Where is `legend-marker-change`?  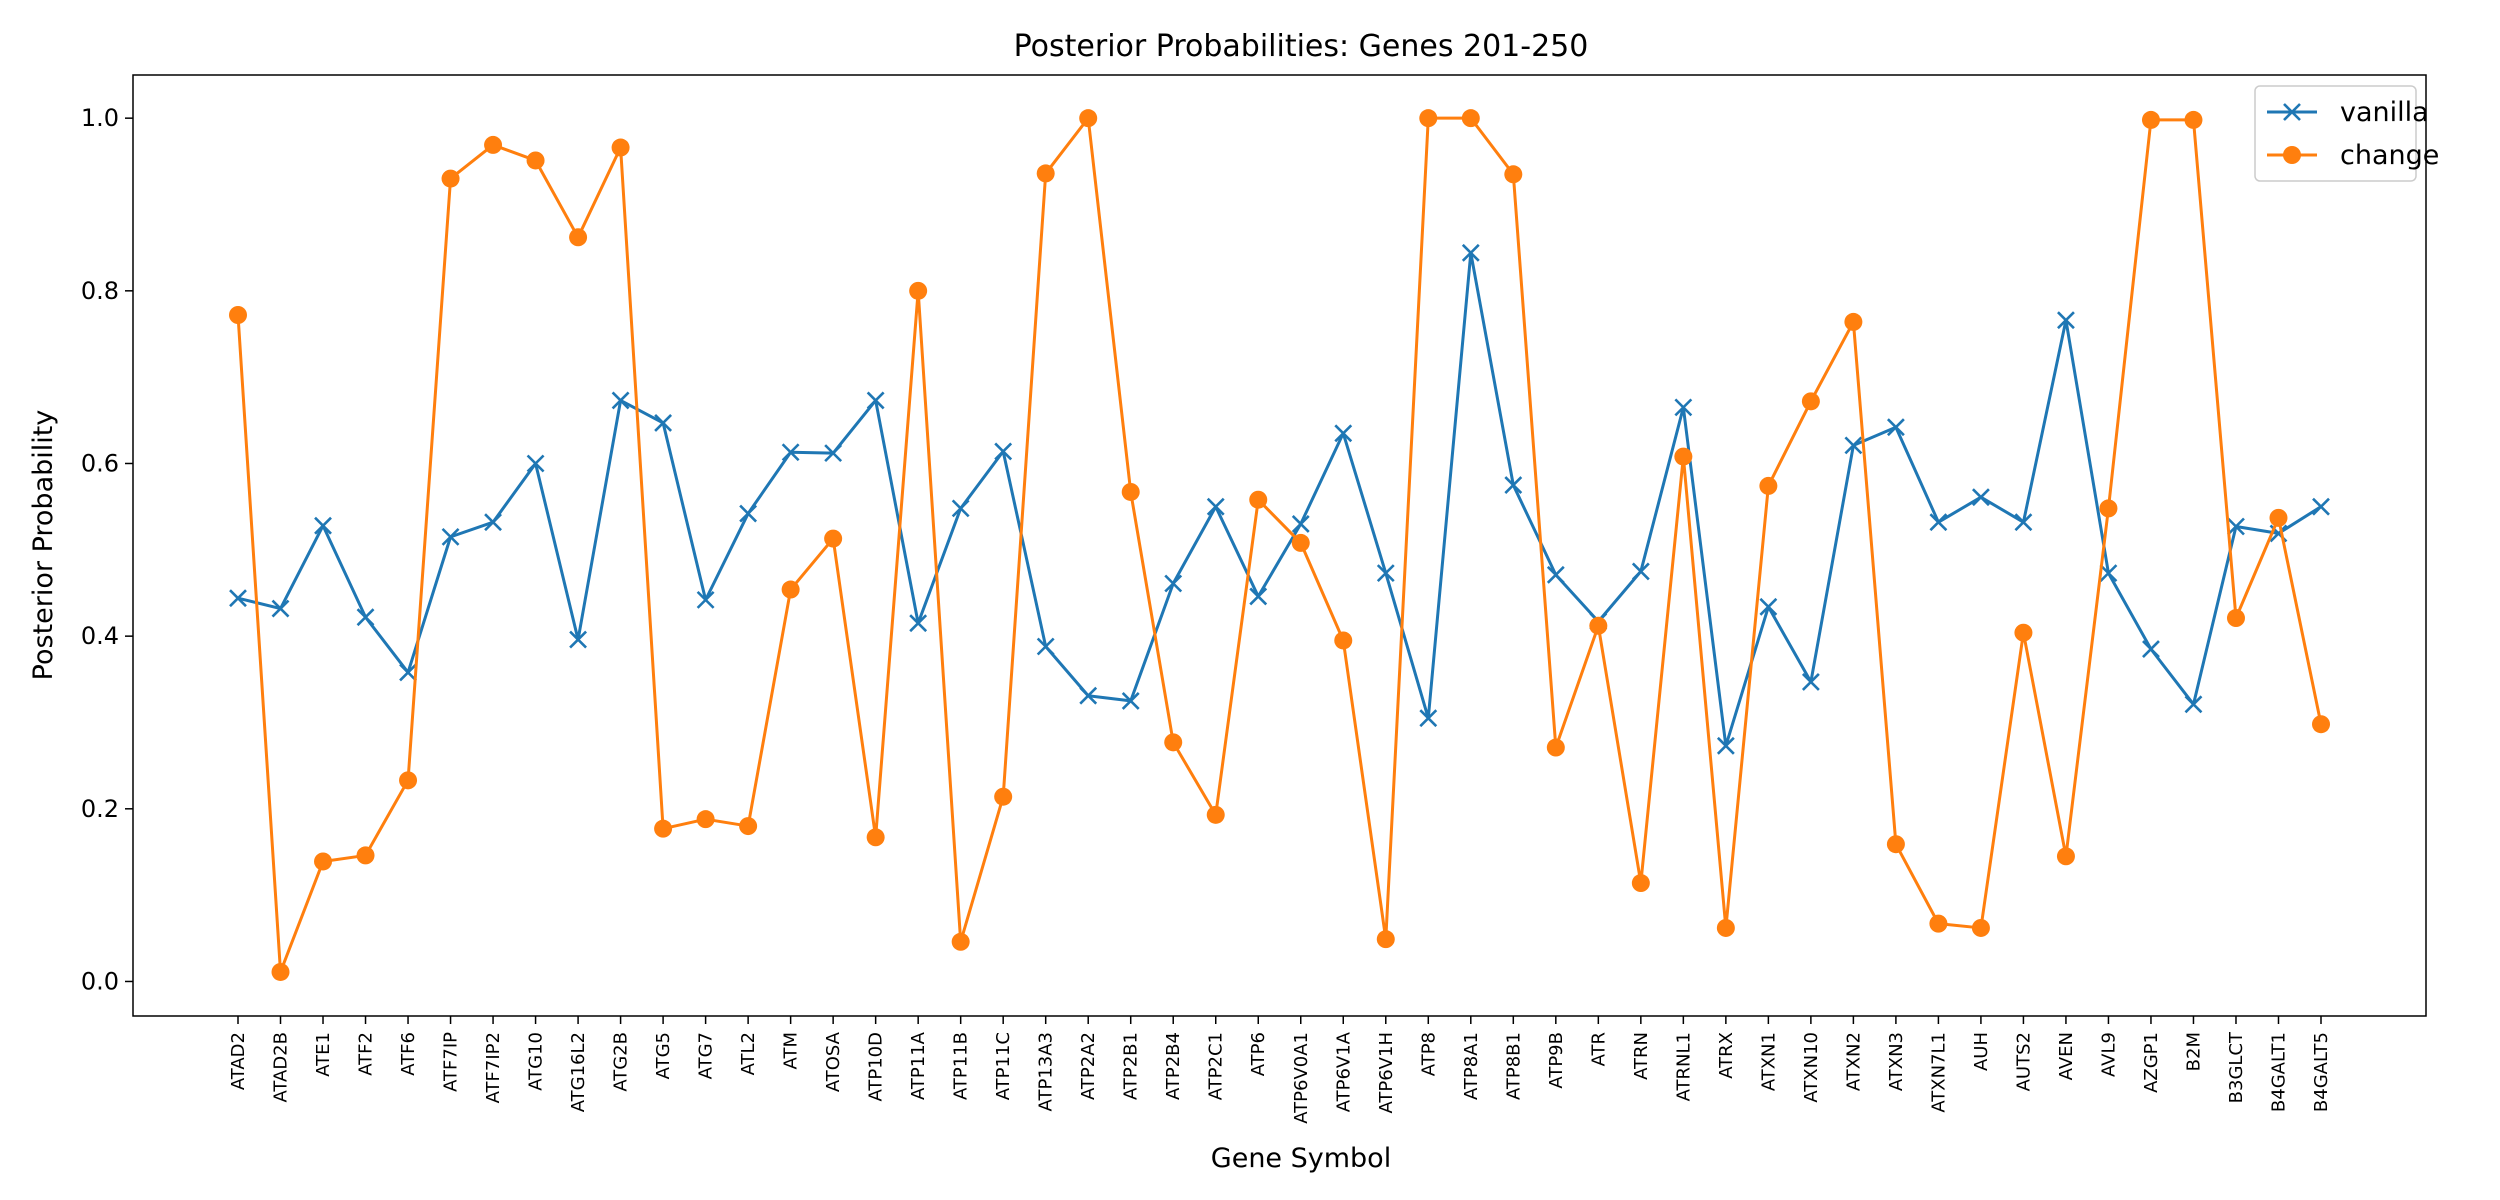
legend-marker-change is located at coordinates (2292, 155).